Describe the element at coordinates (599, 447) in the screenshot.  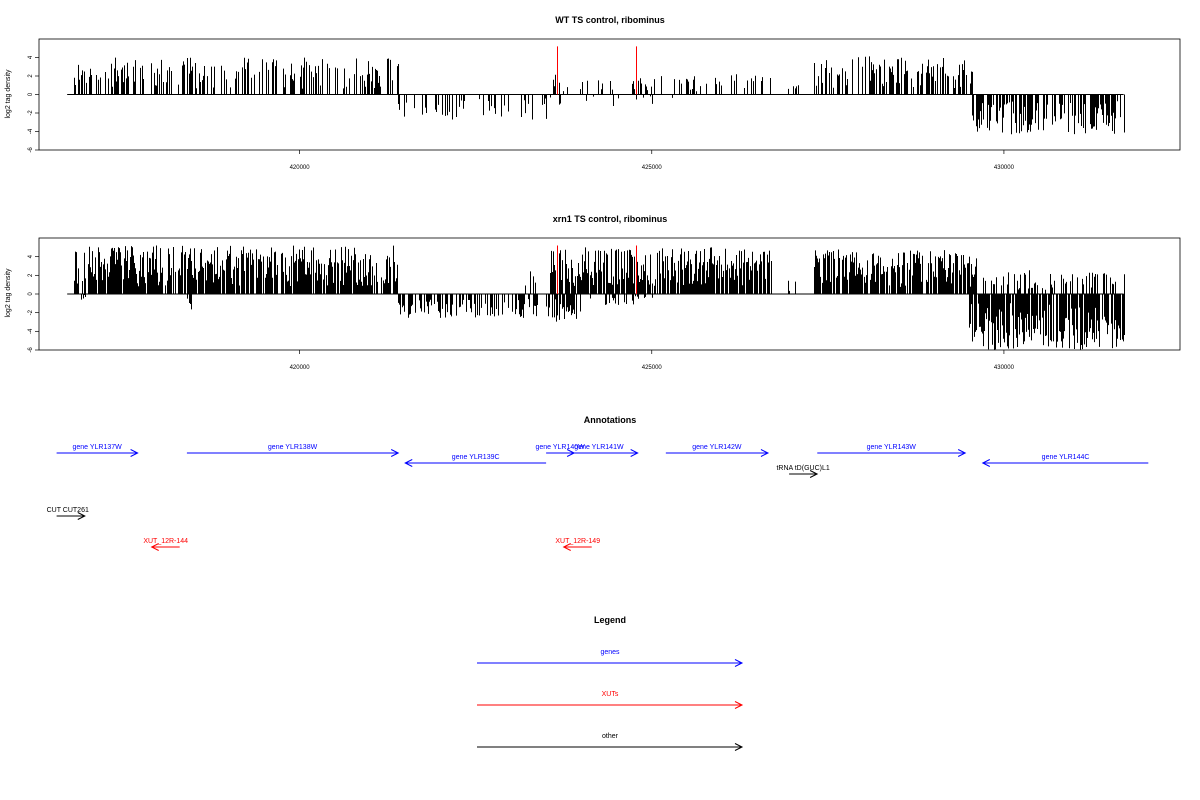
I see `annotation-label: gene YLR141W` at that location.